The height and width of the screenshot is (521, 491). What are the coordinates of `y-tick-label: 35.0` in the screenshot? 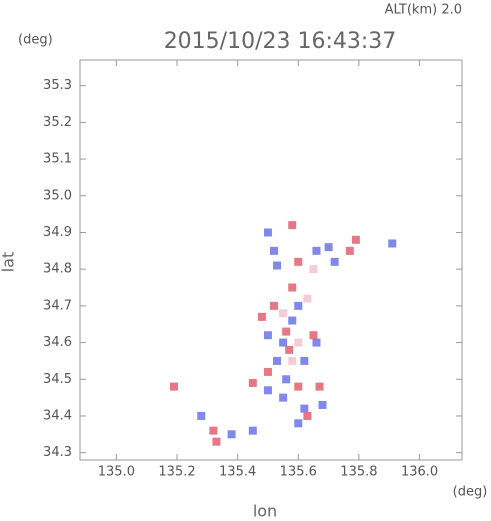 It's located at (57, 195).